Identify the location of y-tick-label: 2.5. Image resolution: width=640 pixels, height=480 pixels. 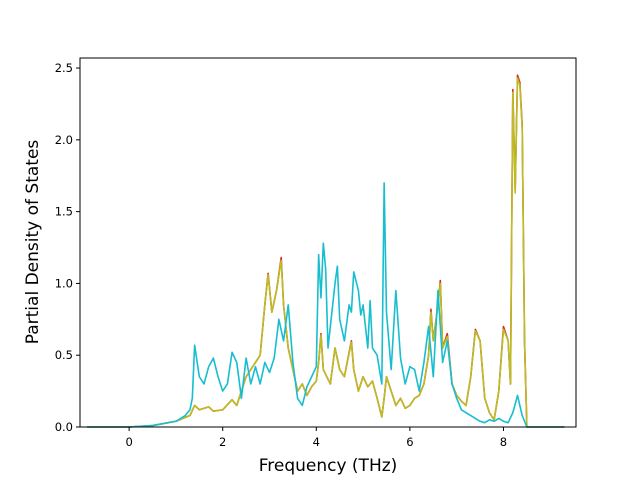
(64, 68).